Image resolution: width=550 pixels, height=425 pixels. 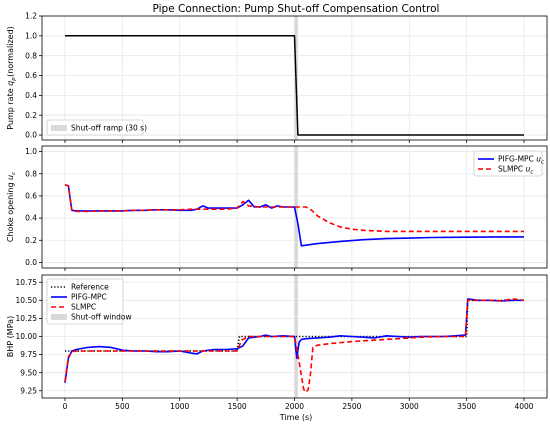 What do you see at coordinates (351, 406) in the screenshot?
I see `x-tick-label: 2500` at bounding box center [351, 406].